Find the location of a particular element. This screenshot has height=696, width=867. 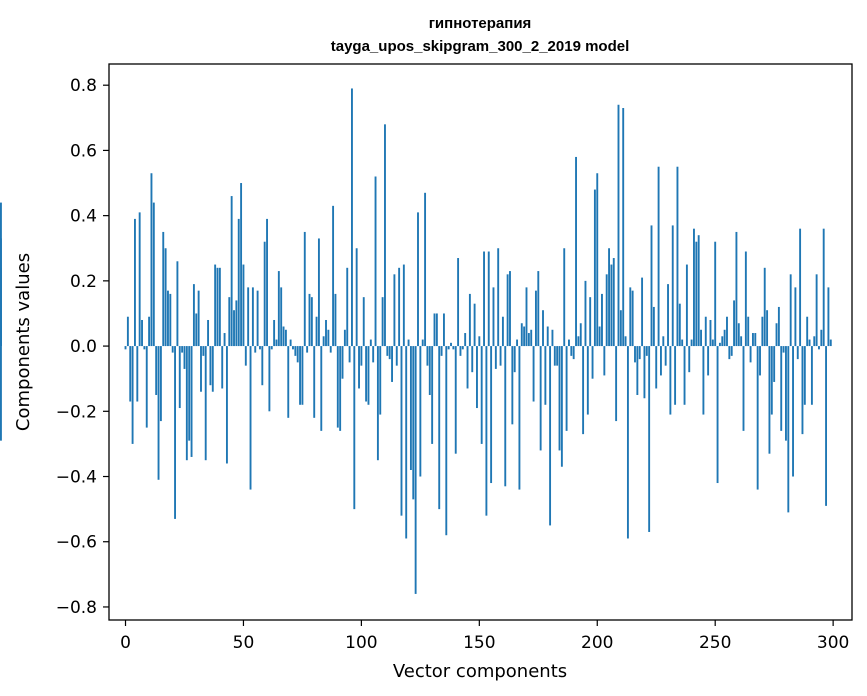

y-tick-label-8: 0.8 is located at coordinates (83, 86).